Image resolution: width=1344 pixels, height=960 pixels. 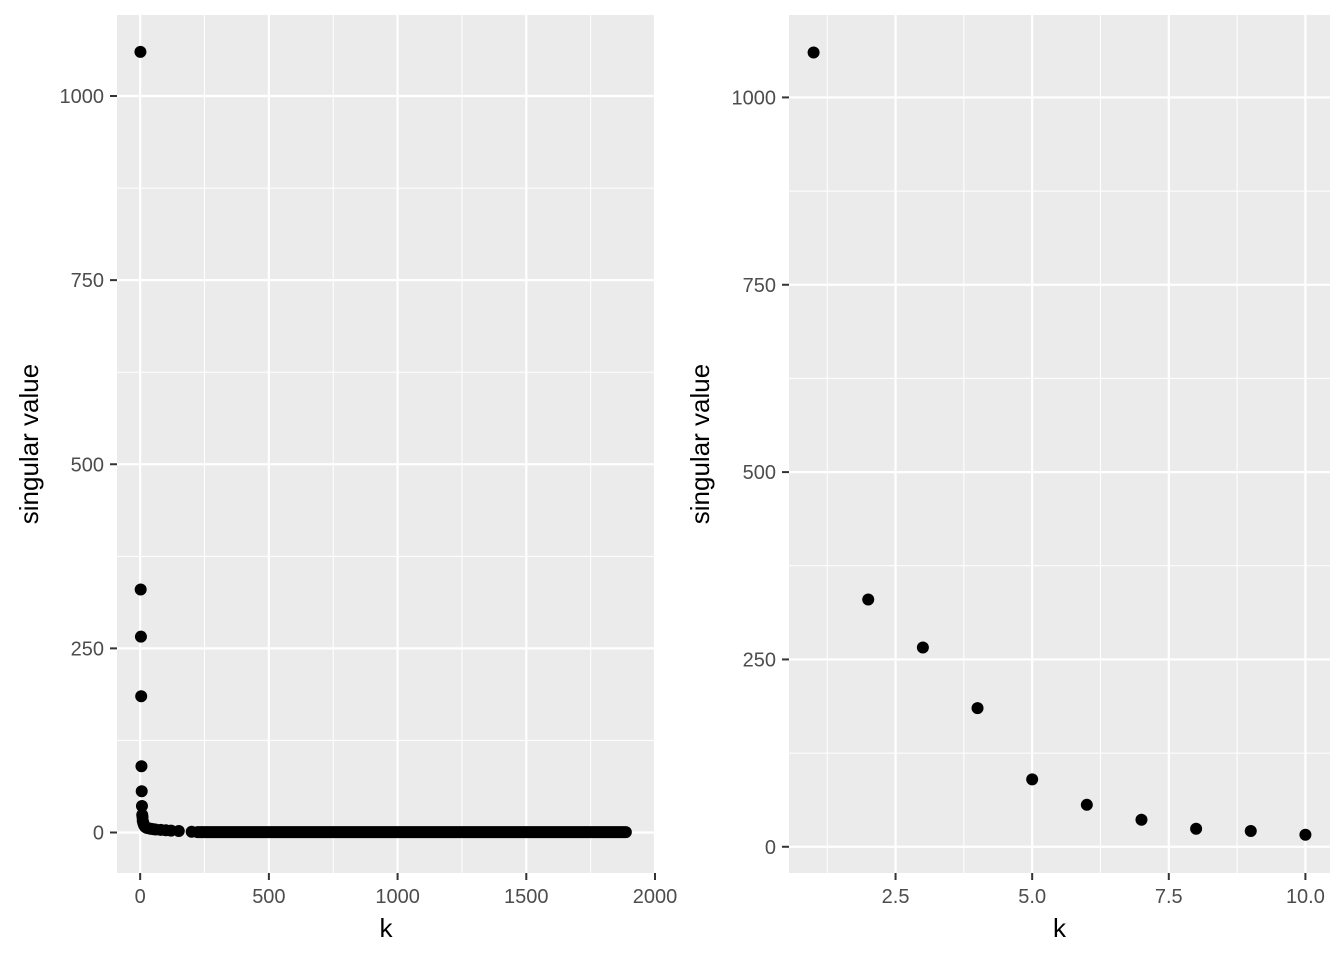 I want to click on x-tick-label: 500, so click(x=268, y=897).